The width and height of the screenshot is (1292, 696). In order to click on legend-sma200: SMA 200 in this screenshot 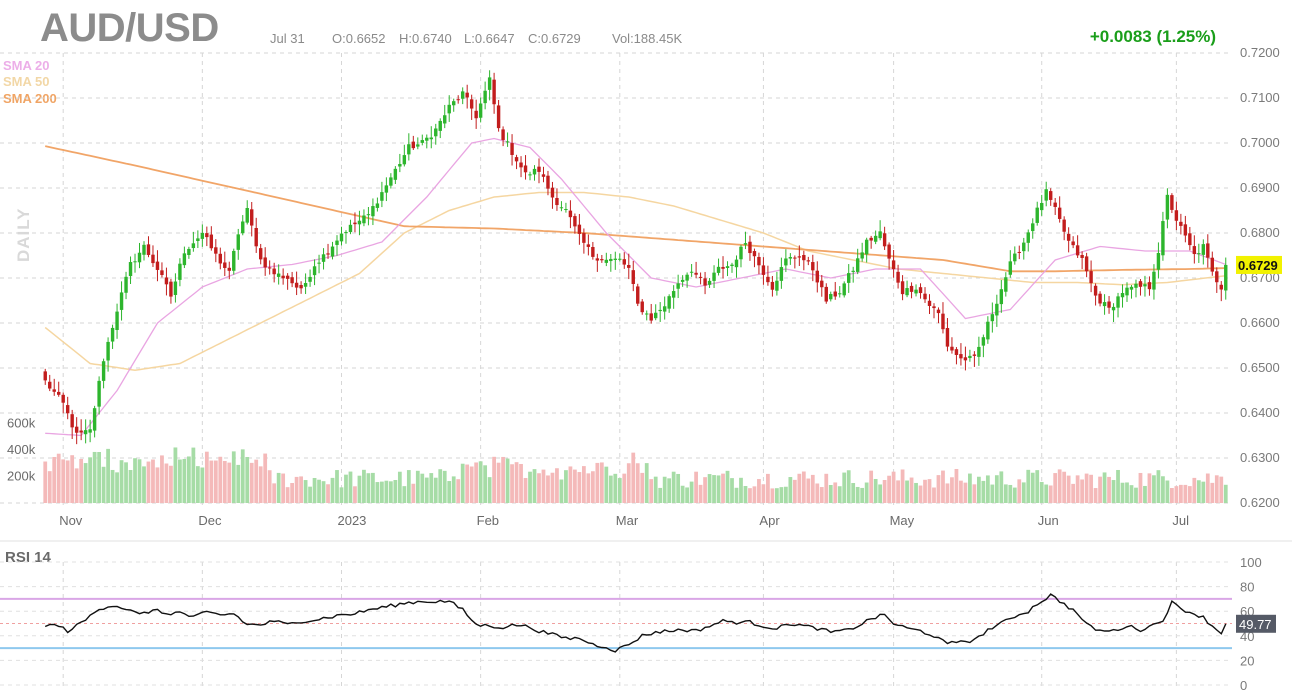, I will do `click(30, 98)`.